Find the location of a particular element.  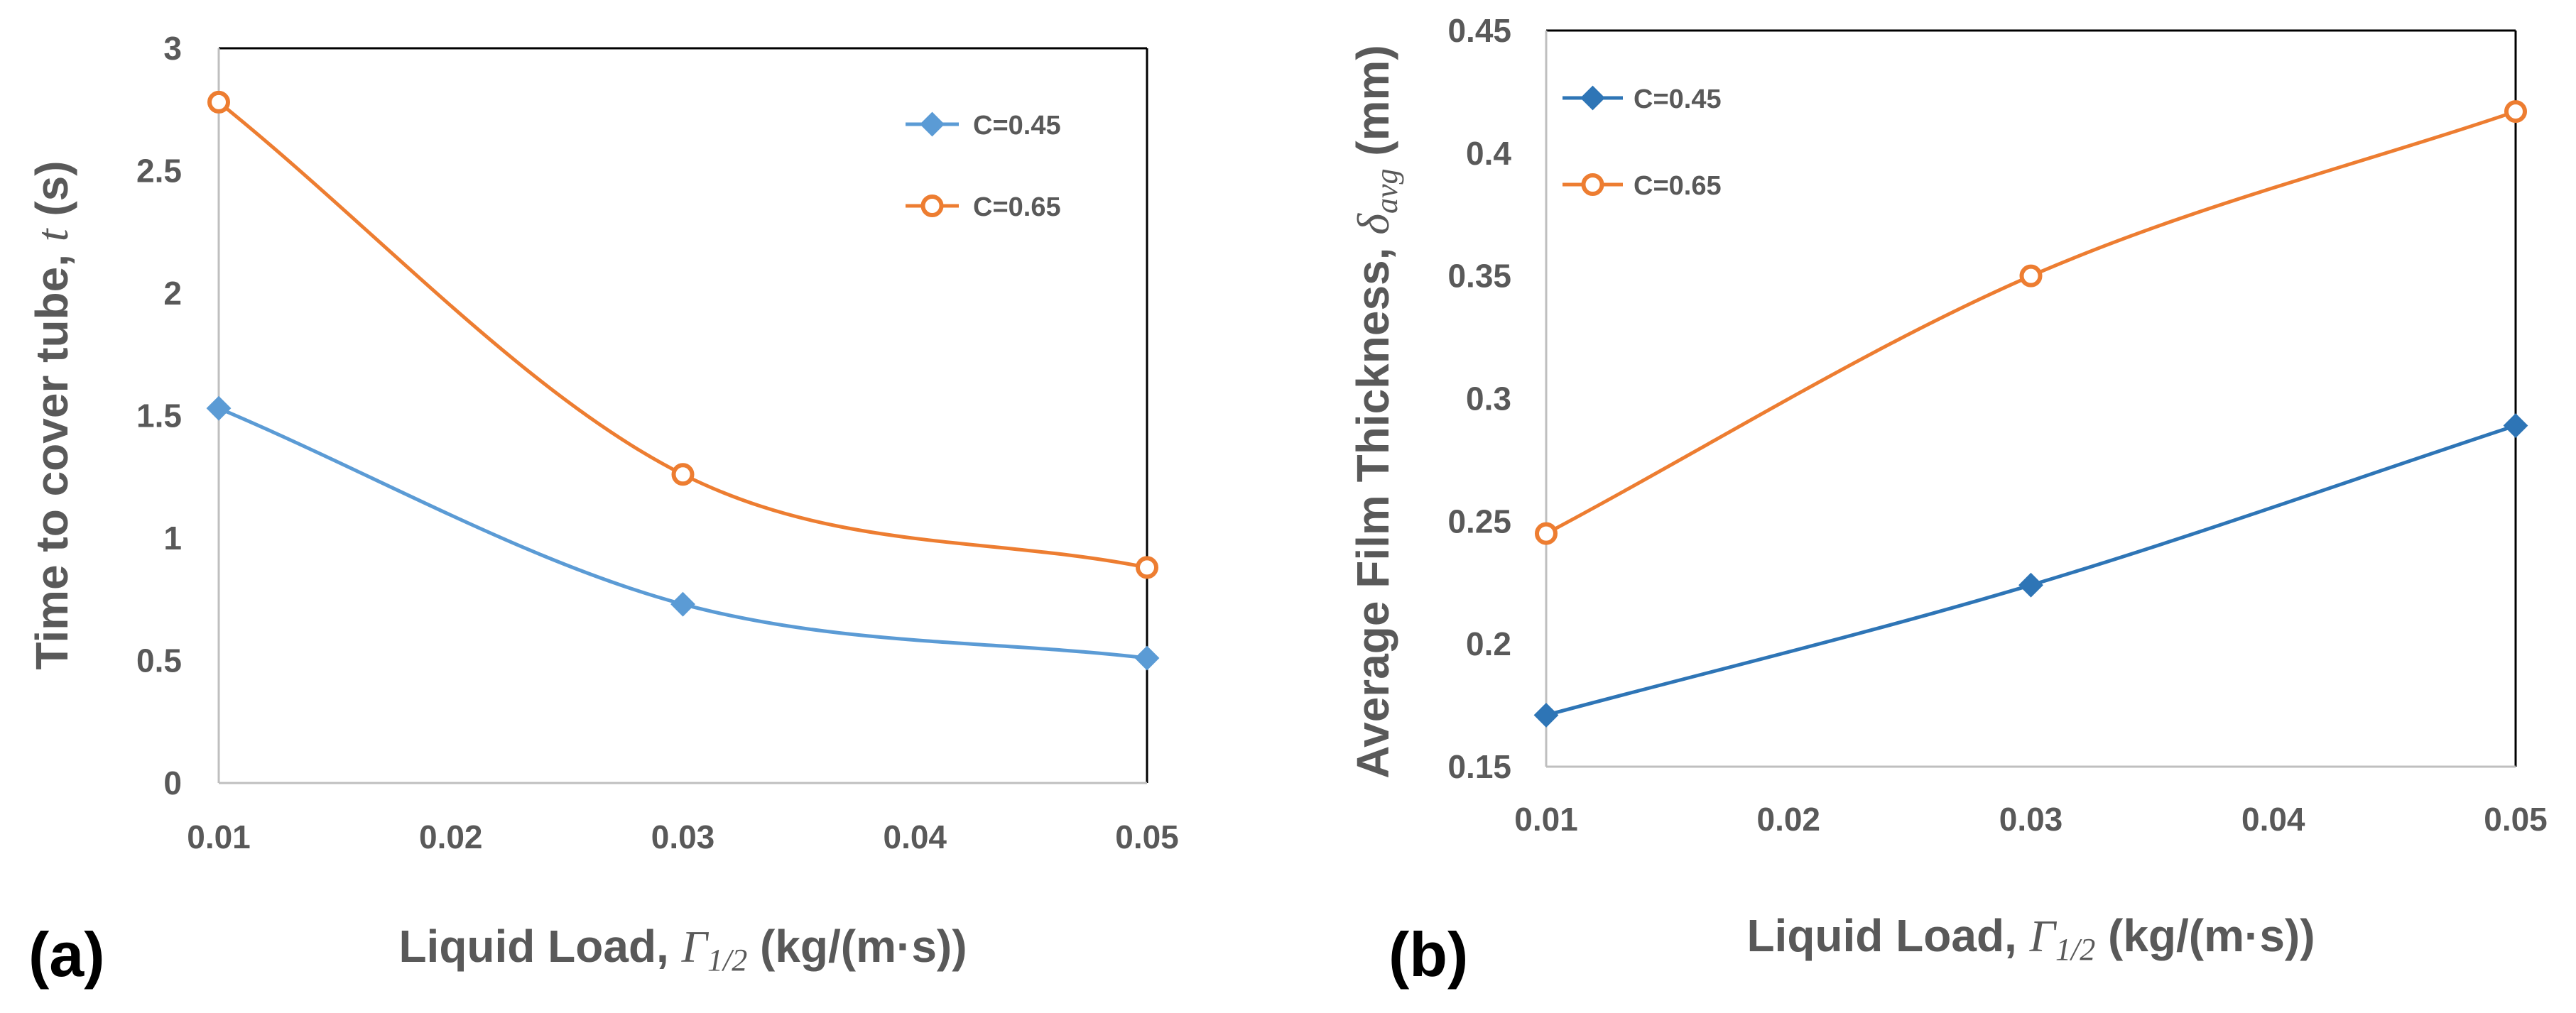

panel-label: (b) is located at coordinates (1428, 955).